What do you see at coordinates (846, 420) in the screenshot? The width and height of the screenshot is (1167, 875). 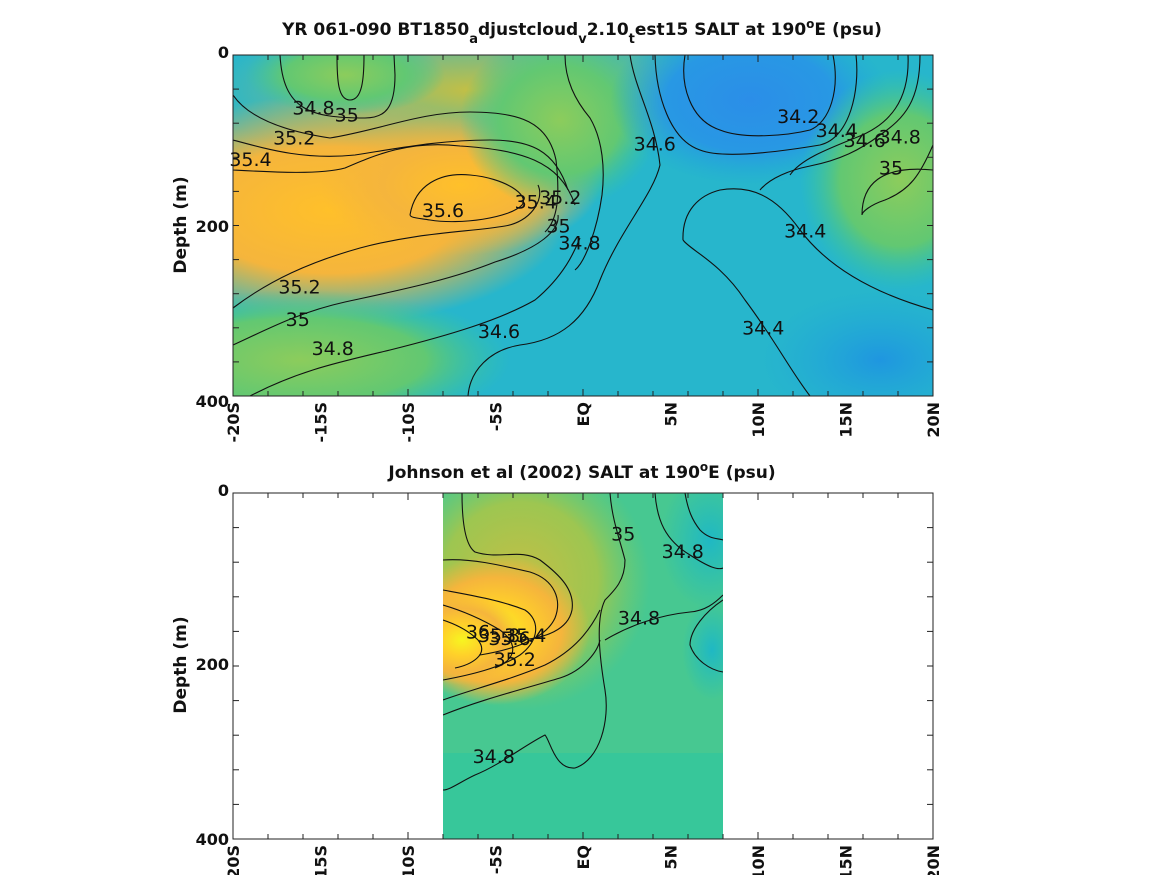 I see `top-xtick-label: 15N` at bounding box center [846, 420].